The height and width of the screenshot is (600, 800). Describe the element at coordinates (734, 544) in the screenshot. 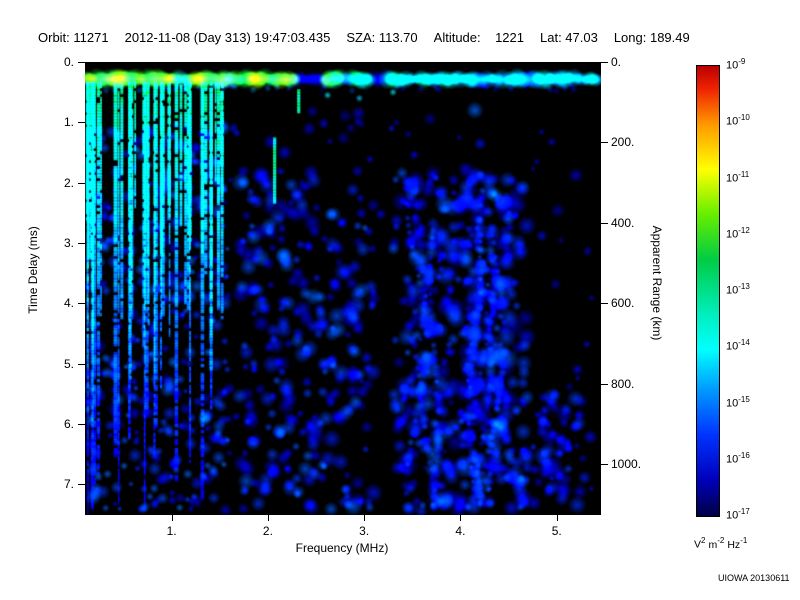

I see `units-hz: Hz` at that location.